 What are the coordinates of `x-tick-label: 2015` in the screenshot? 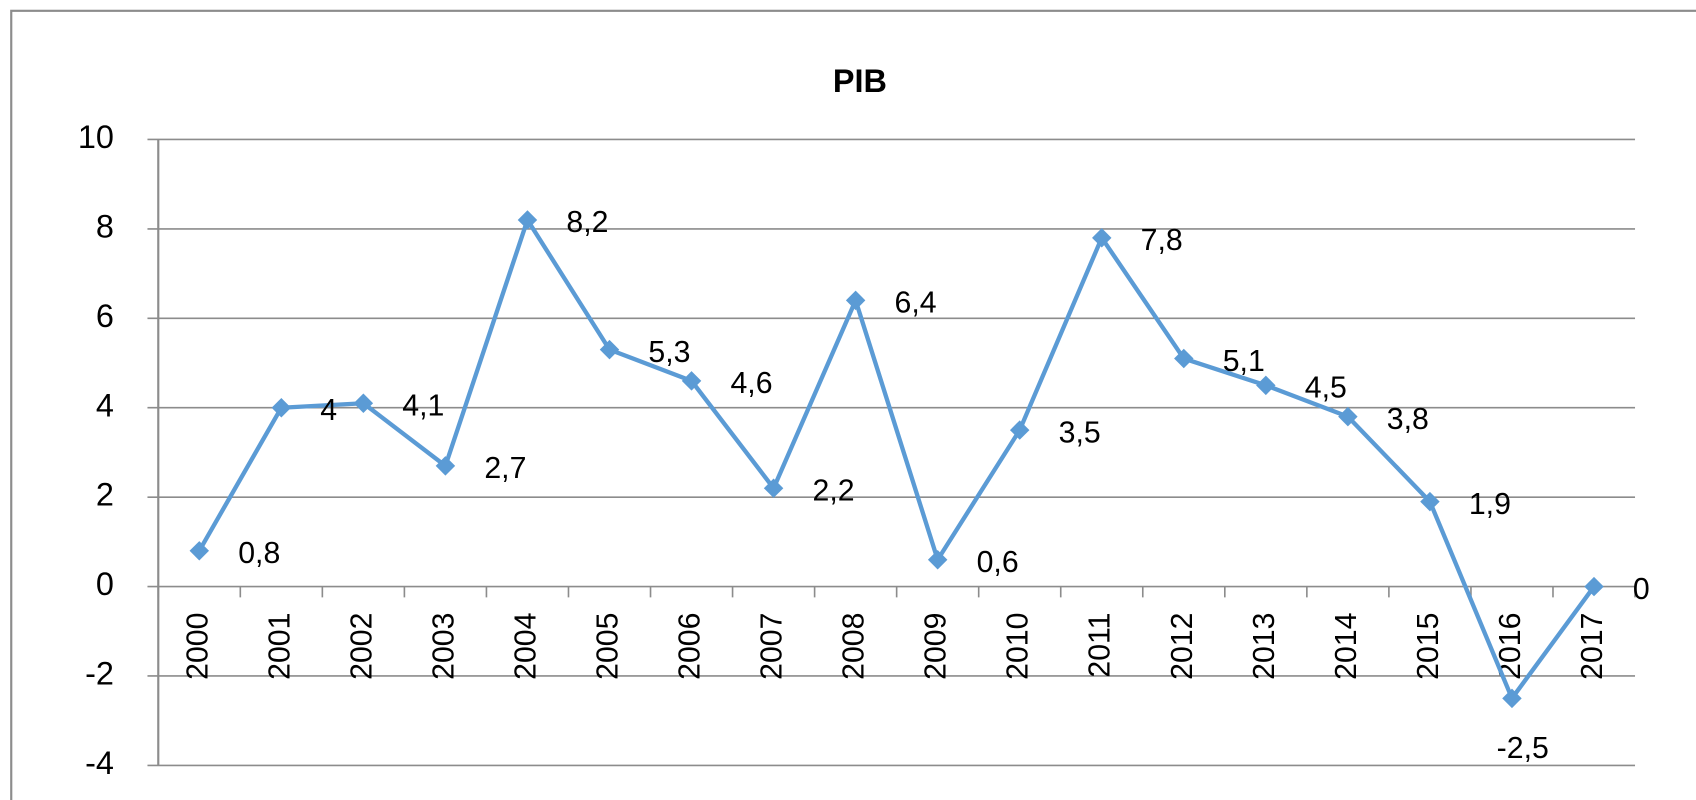 It's located at (1428, 646).